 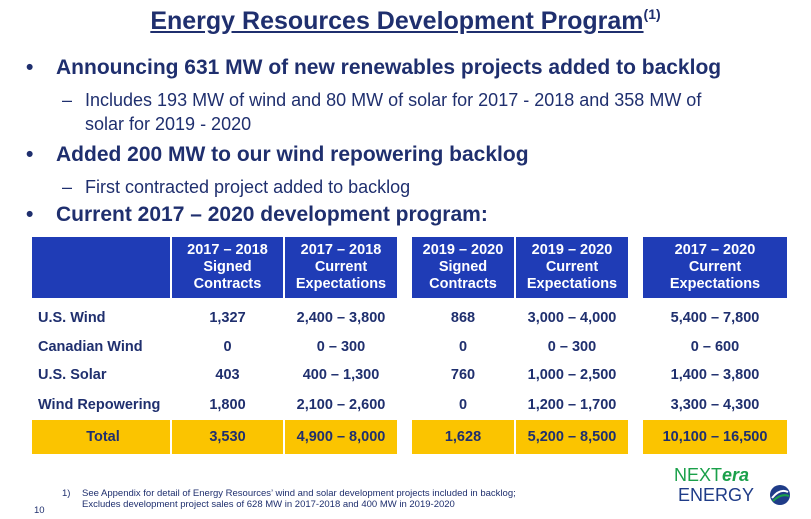 I want to click on table-cell: 3,300 – 4,300, so click(x=715, y=405).